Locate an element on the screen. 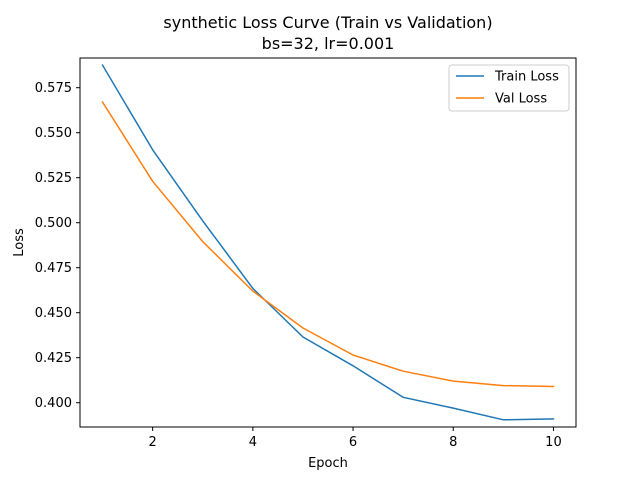 The width and height of the screenshot is (640, 480). legend-label-val-loss: Val Loss is located at coordinates (521, 99).